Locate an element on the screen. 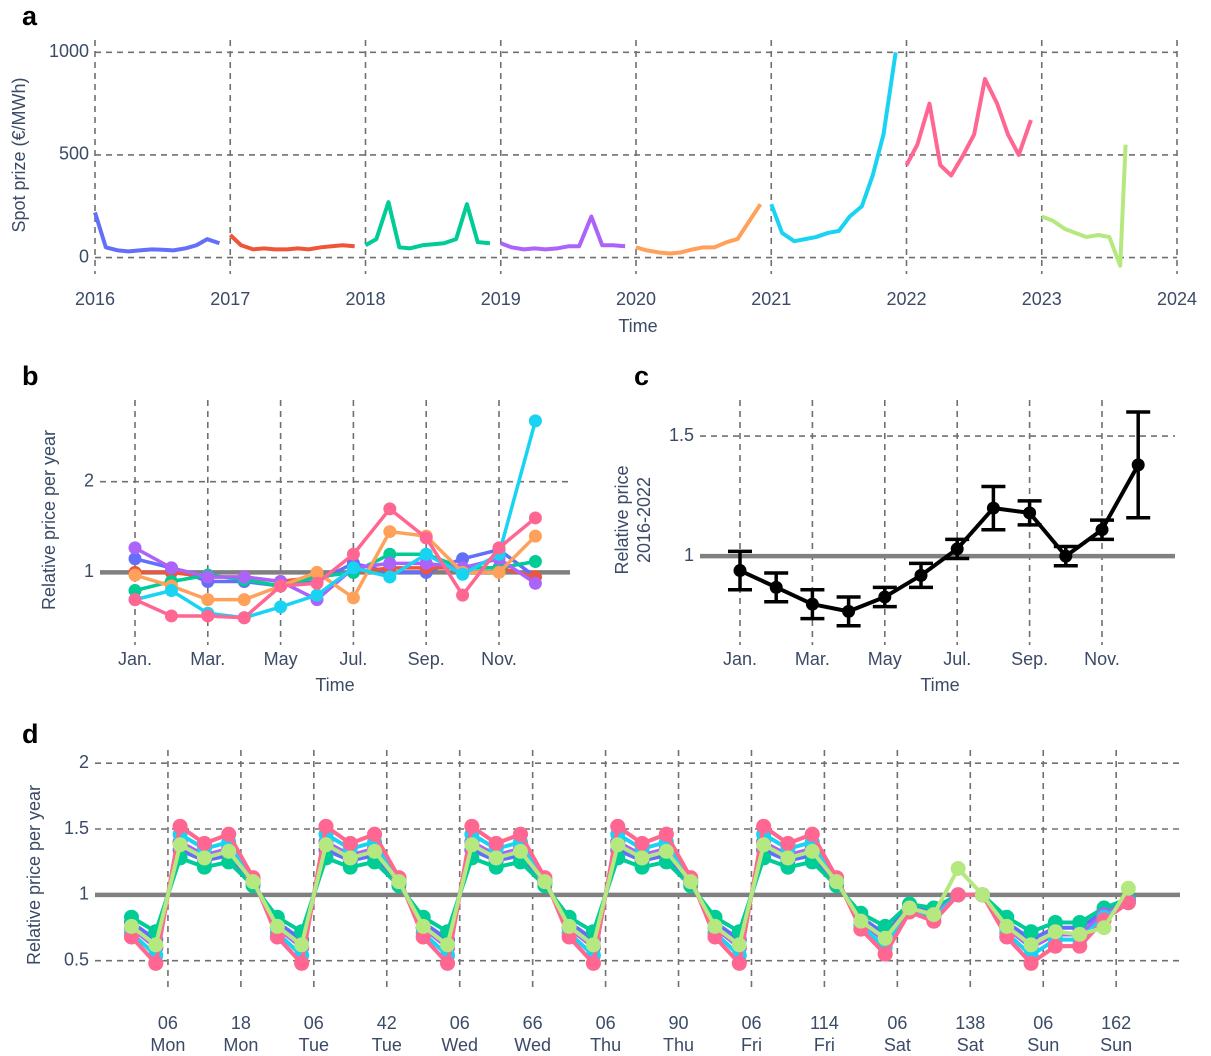  panel-label: b is located at coordinates (30, 376).